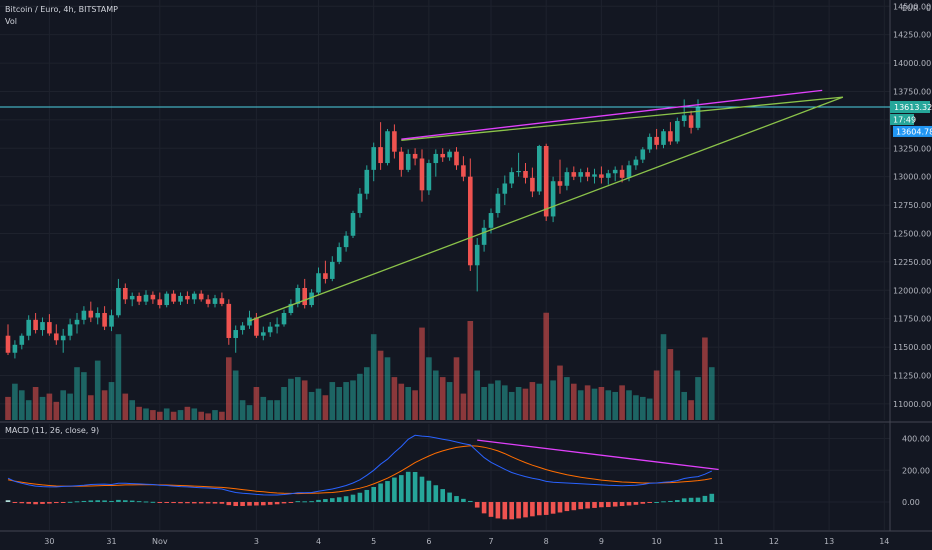 This screenshot has height=550, width=932. I want to click on countdown-text: 17:49, so click(904, 120).